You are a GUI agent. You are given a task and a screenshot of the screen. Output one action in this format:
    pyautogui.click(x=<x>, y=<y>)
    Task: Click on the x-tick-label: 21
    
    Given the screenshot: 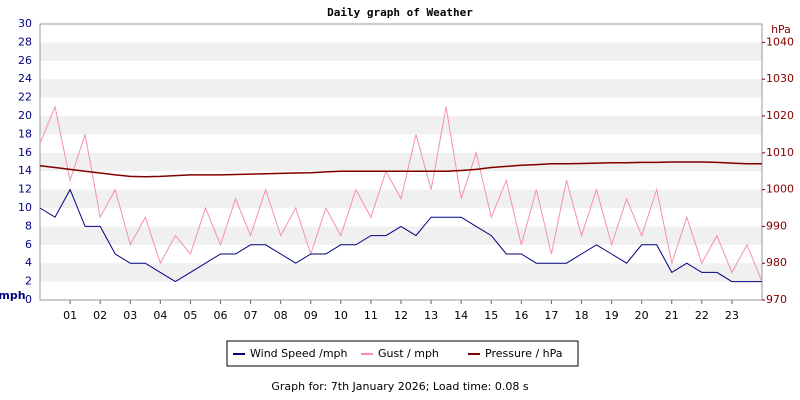 What is the action you would take?
    pyautogui.click(x=672, y=315)
    